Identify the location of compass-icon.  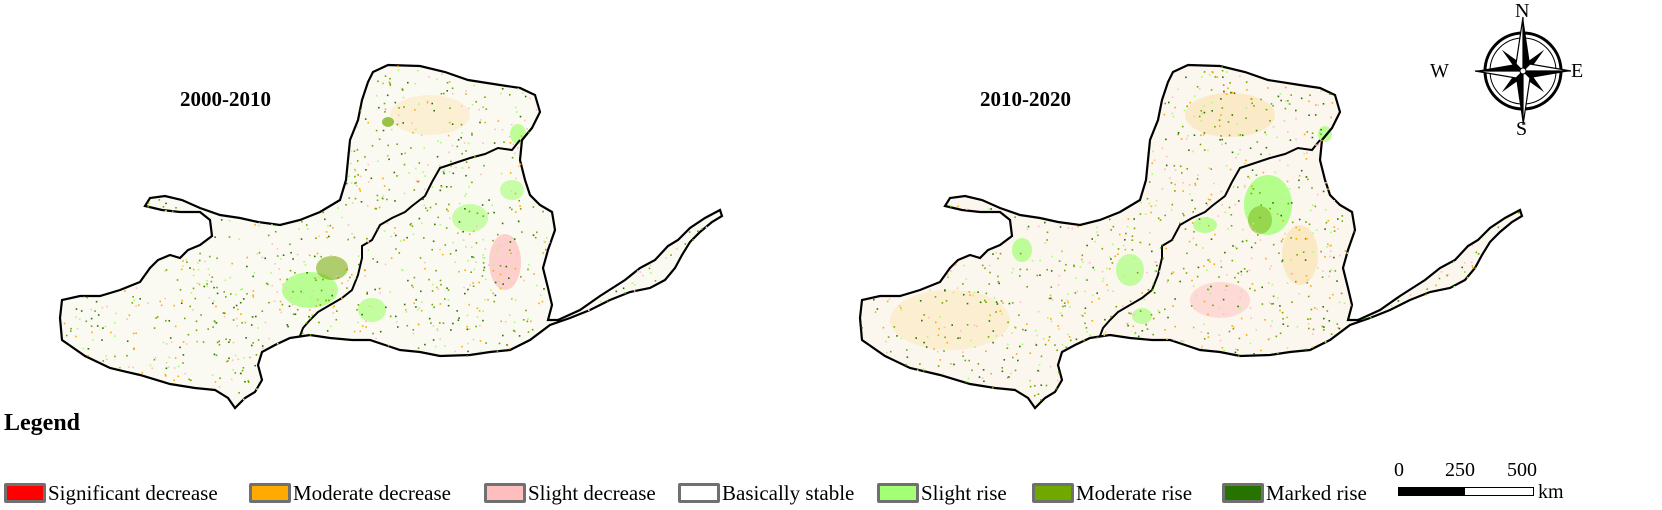
(1523, 71).